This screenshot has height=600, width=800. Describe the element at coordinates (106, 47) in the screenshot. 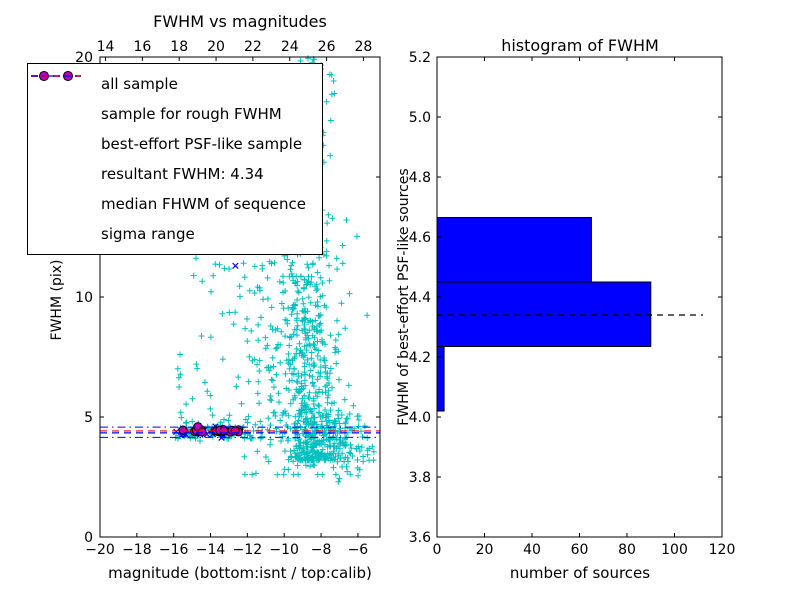

I see `top-tick-label: 14` at that location.